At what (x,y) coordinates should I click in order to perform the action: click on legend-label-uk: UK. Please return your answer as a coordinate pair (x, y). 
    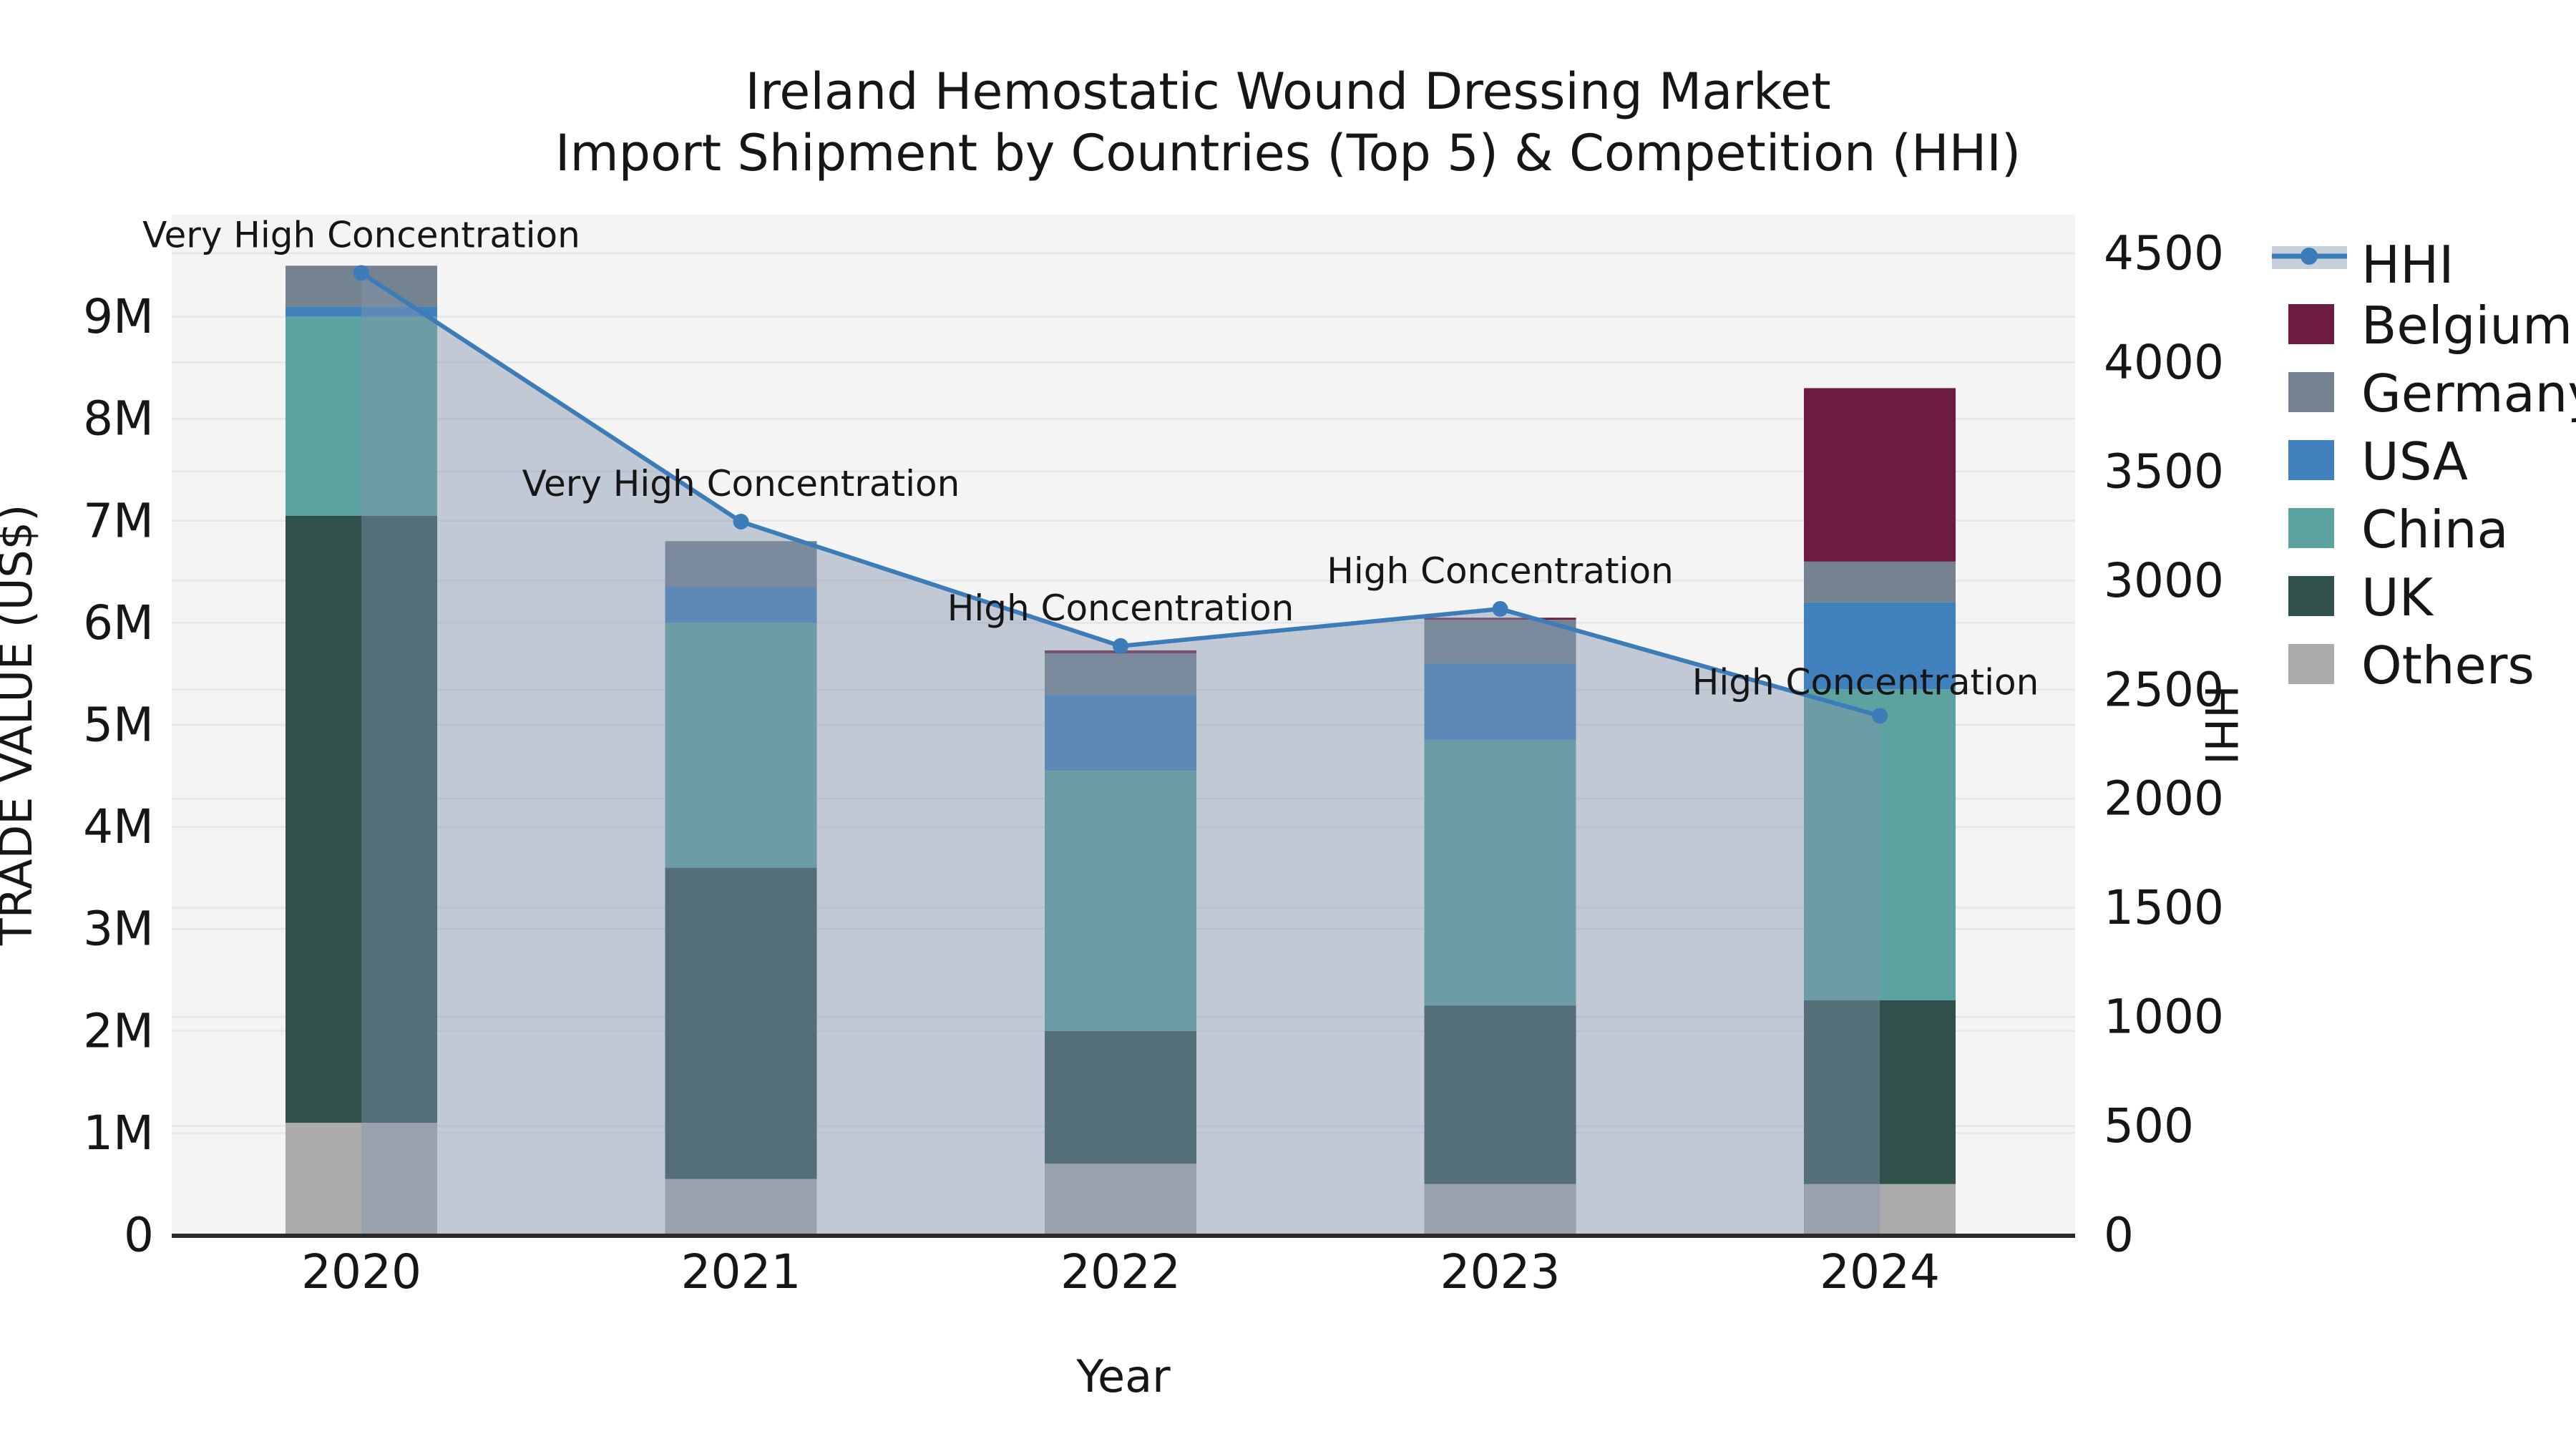
    Looking at the image, I should click on (2397, 597).